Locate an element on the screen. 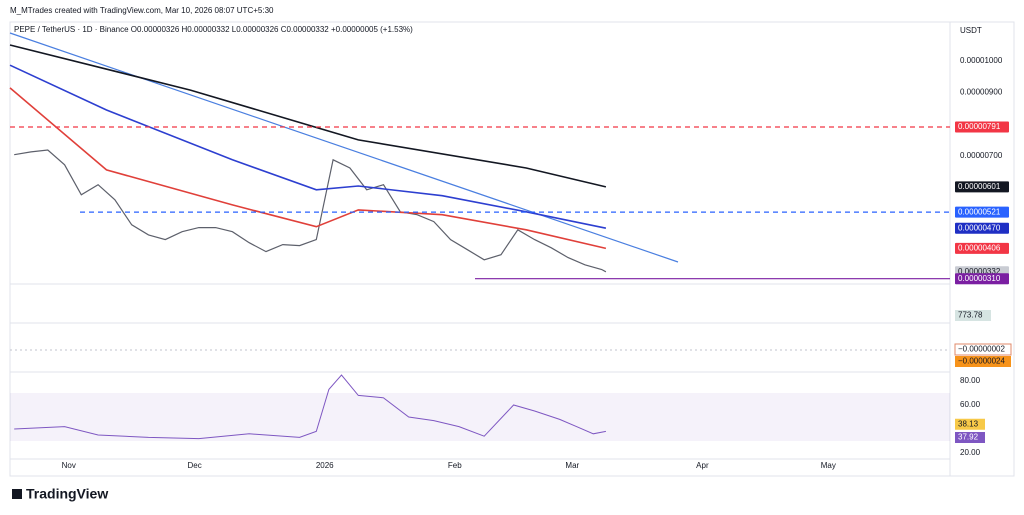 The height and width of the screenshot is (515, 1024). volume-badge is located at coordinates (973, 315).